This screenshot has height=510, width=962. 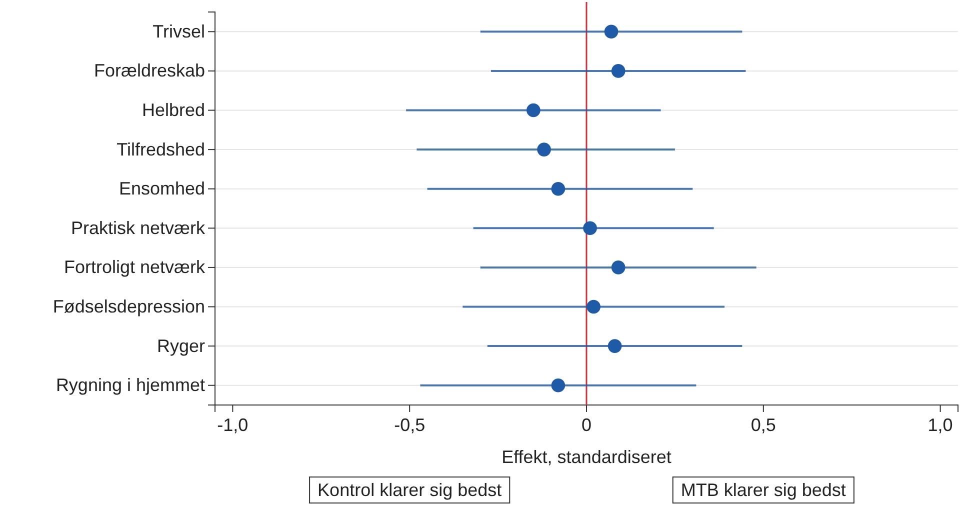 I want to click on text: MTB klarer sig bedst, so click(x=763, y=490).